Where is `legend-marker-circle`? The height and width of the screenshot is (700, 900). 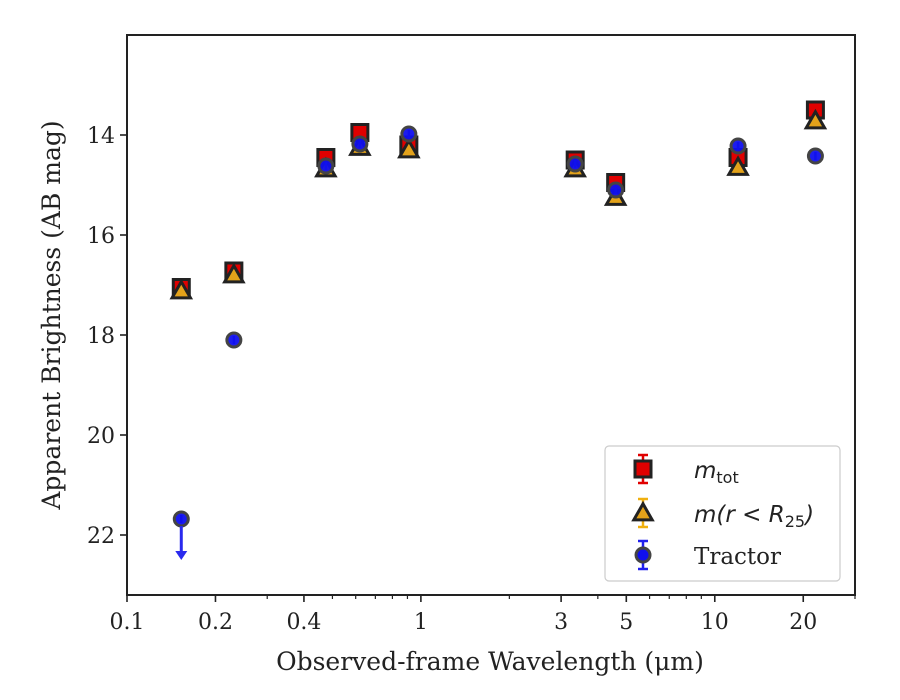
legend-marker-circle is located at coordinates (643, 555).